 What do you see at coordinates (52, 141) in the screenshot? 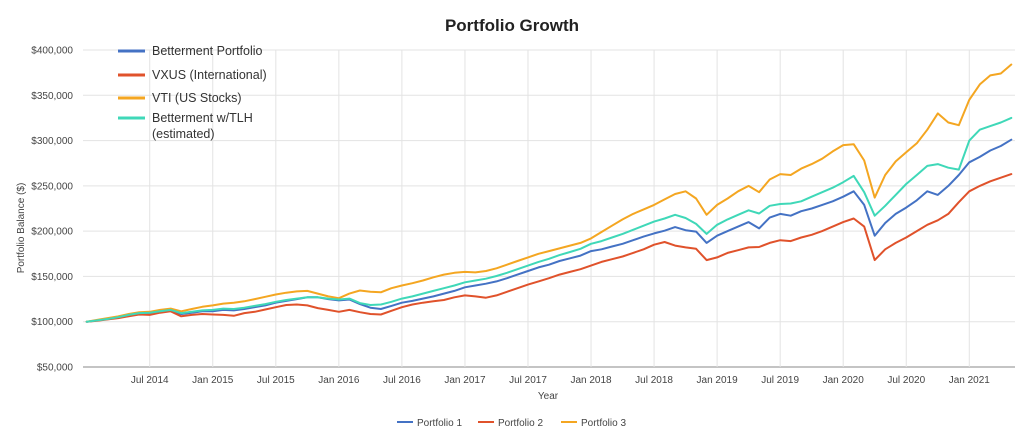
I see `y-tick-label: $300,000` at bounding box center [52, 141].